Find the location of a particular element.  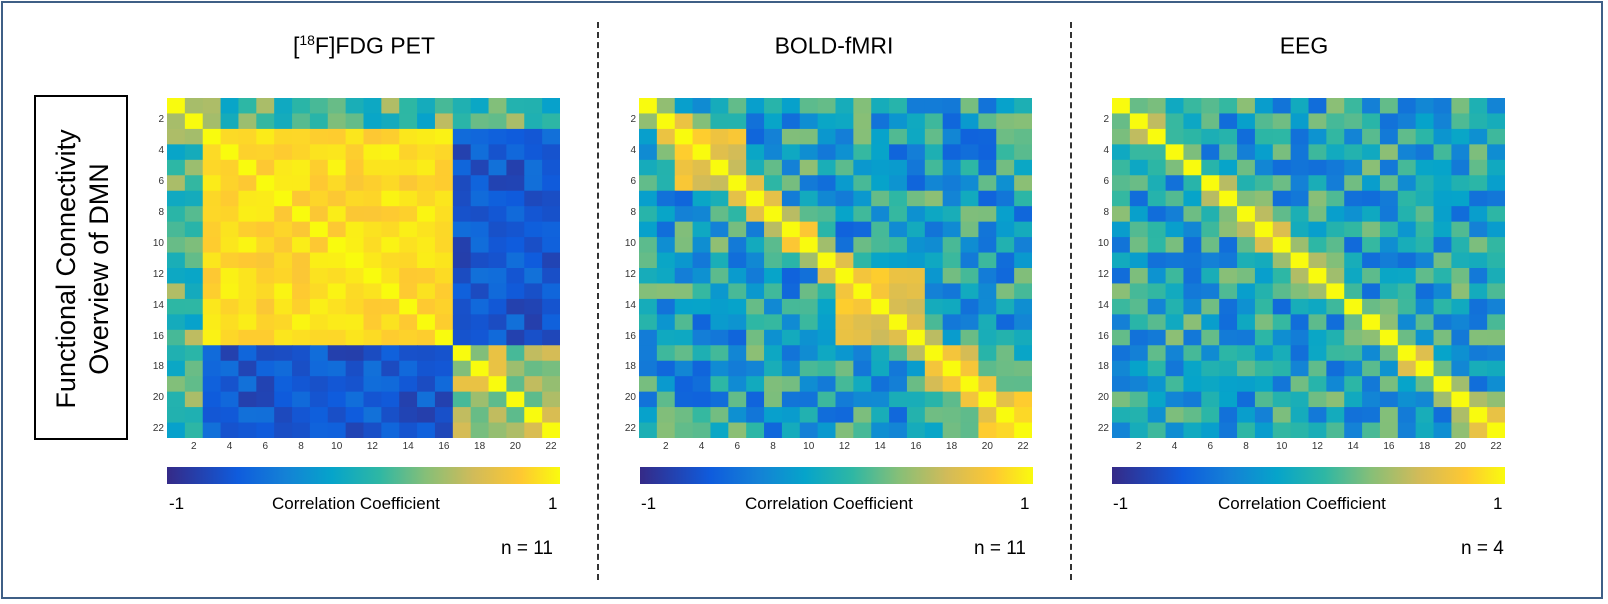

y-tick-label: 4 is located at coordinates (633, 151).